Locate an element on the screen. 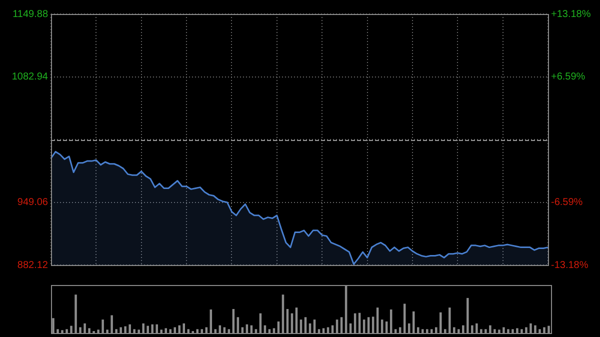 This screenshot has width=600, height=337. y2-tick-label: -6.59% is located at coordinates (567, 202).